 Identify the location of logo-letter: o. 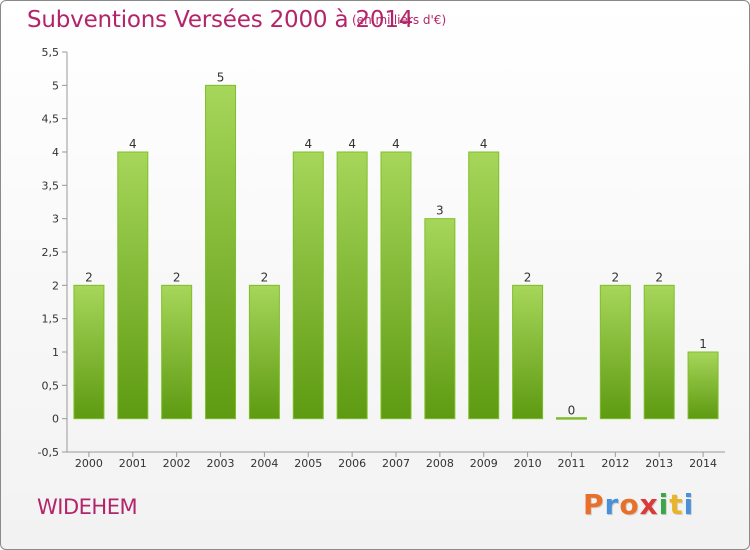
(629, 504).